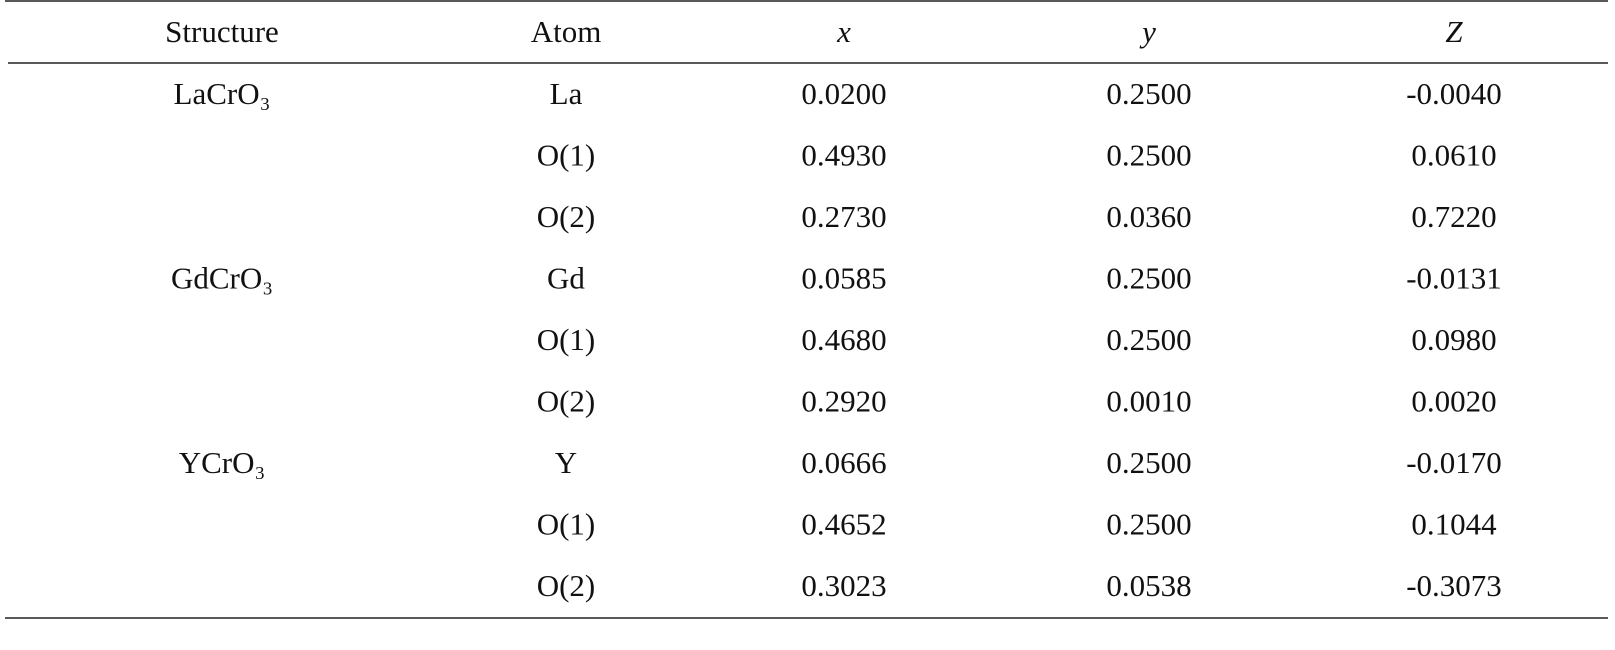 The width and height of the screenshot is (1615, 650). What do you see at coordinates (843, 339) in the screenshot?
I see `x-value: 0.4680` at bounding box center [843, 339].